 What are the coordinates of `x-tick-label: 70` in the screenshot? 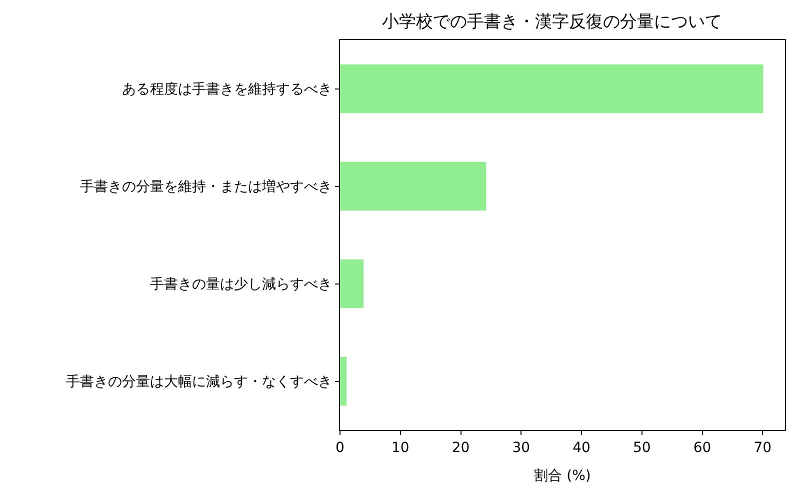 It's located at (763, 448).